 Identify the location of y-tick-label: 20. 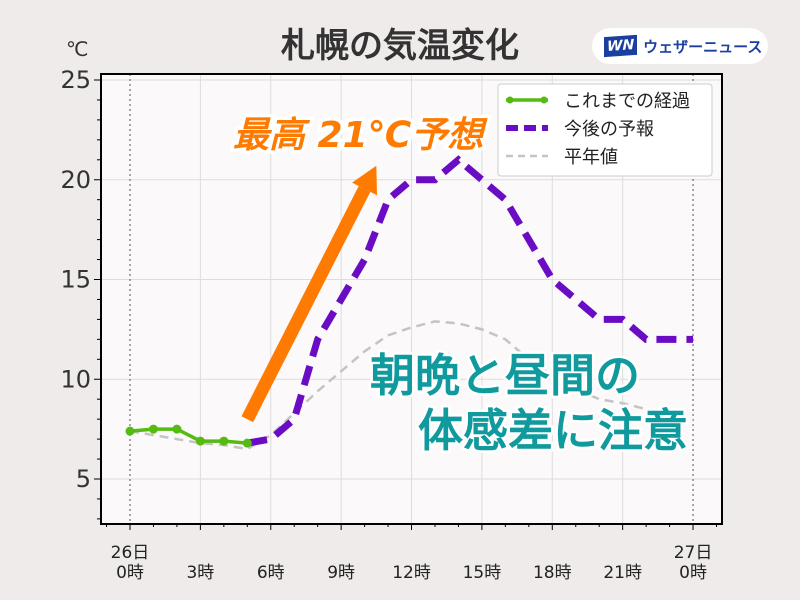
(75, 180).